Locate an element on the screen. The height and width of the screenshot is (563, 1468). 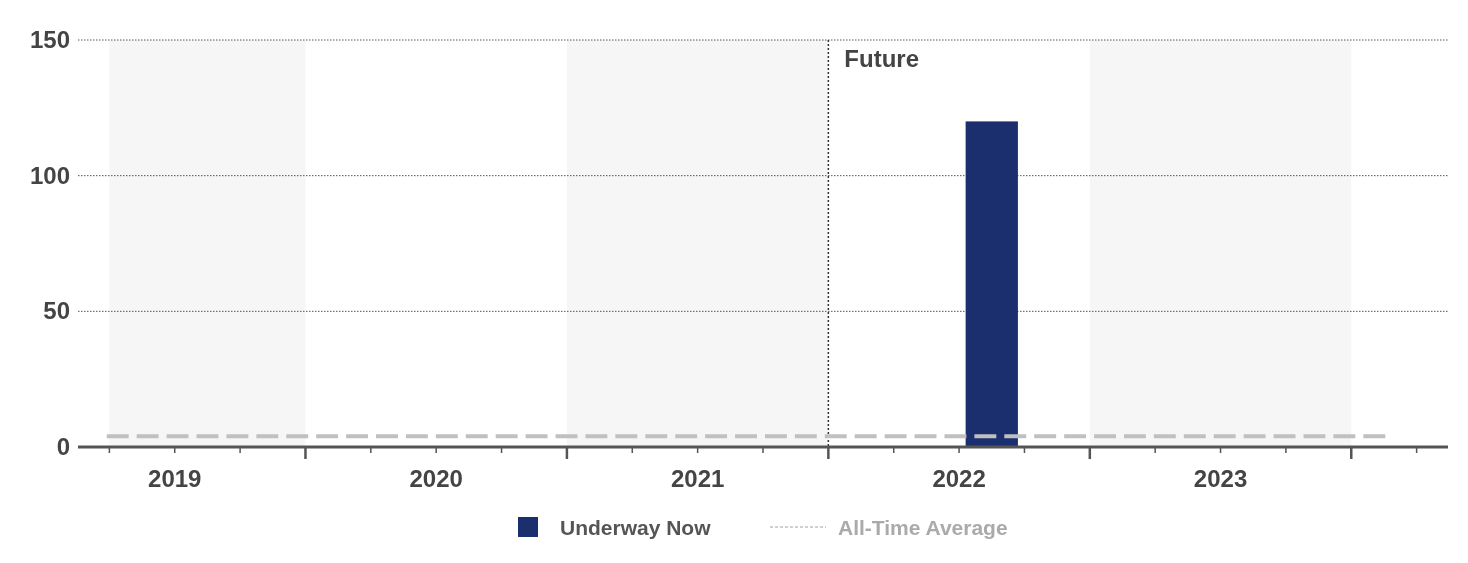
y-tick-label: 150 is located at coordinates (49, 39).